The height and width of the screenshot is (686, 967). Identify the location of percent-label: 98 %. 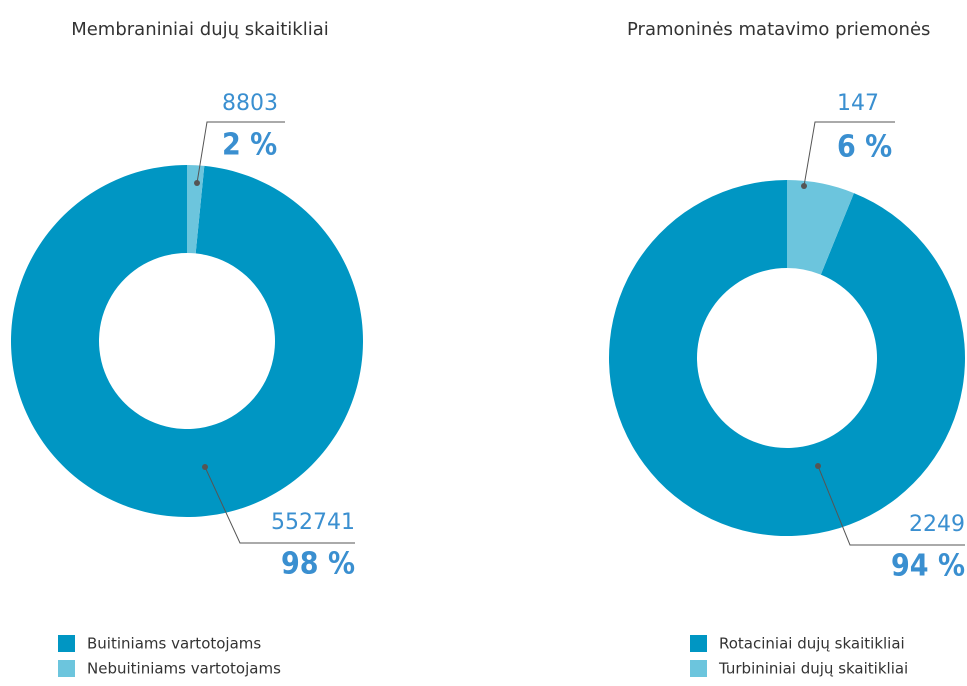
(318, 564).